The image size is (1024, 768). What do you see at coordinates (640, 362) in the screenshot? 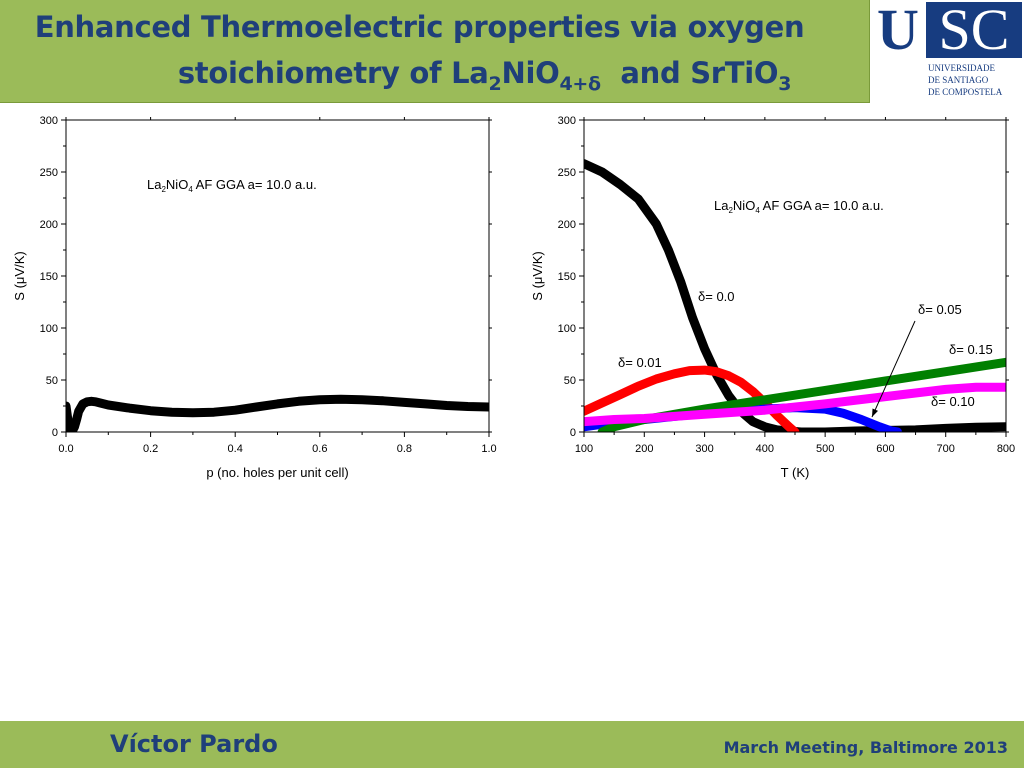
I see `series-label-1: δ= 0.01` at bounding box center [640, 362].